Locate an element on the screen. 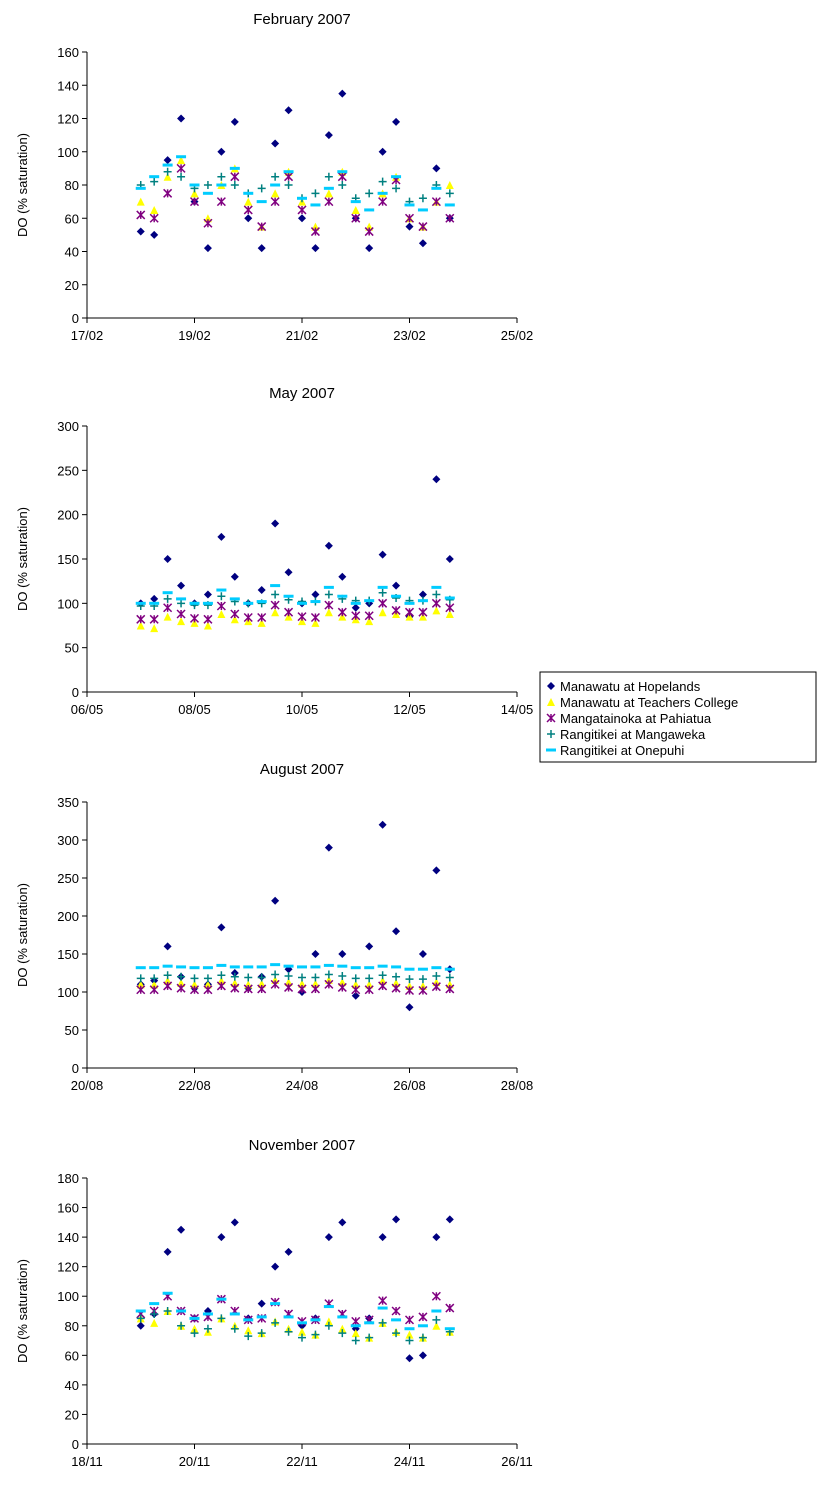 The width and height of the screenshot is (817, 1491). x-tick-label: 08/05 is located at coordinates (194, 709).